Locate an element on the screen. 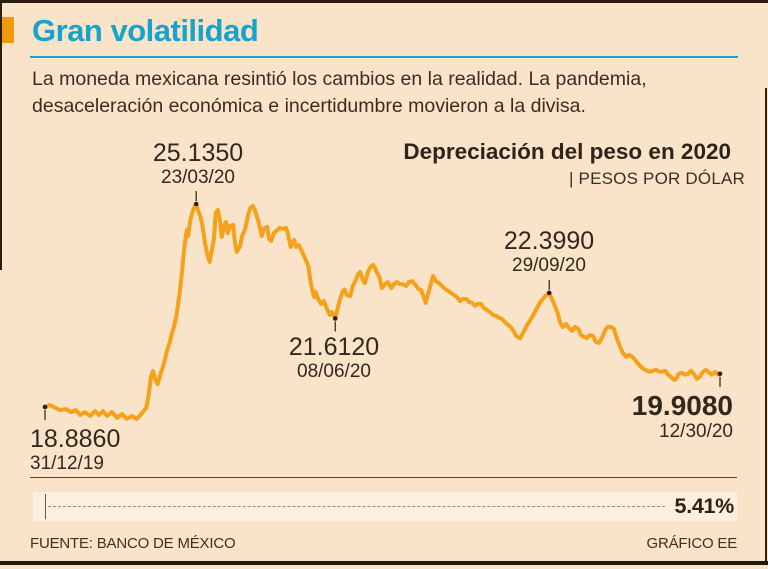 The width and height of the screenshot is (768, 569). annotation-date: 29/09/20 is located at coordinates (549, 265).